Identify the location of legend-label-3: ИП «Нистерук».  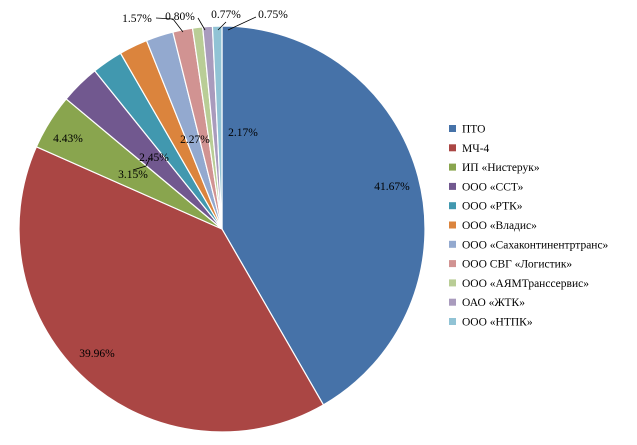
(501, 168).